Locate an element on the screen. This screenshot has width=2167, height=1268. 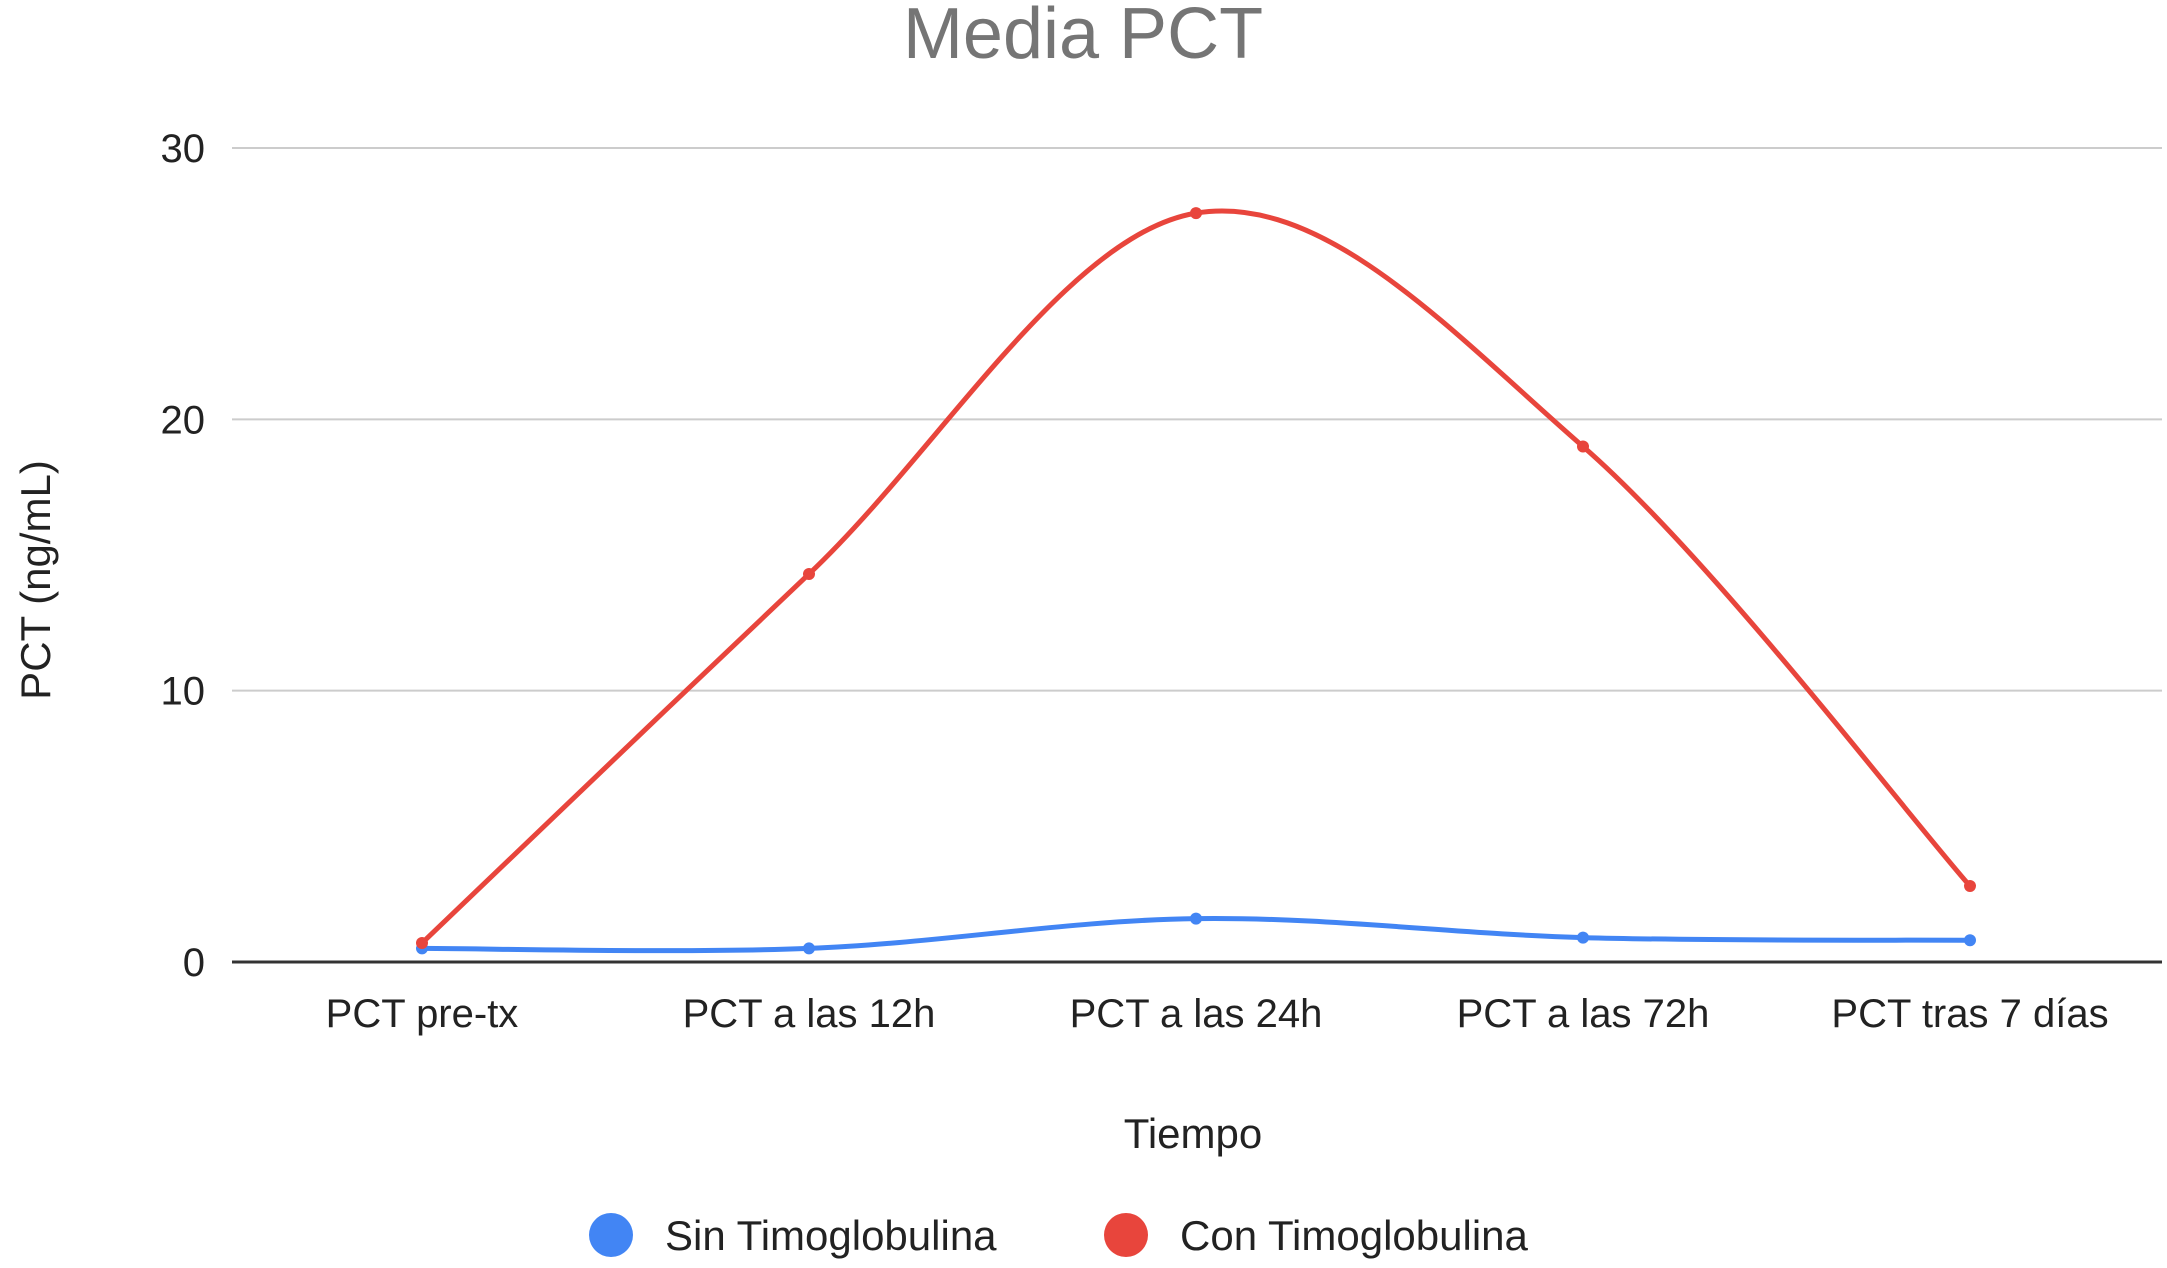
y-axis-title: PCT (ng/mL) is located at coordinates (35, 580).